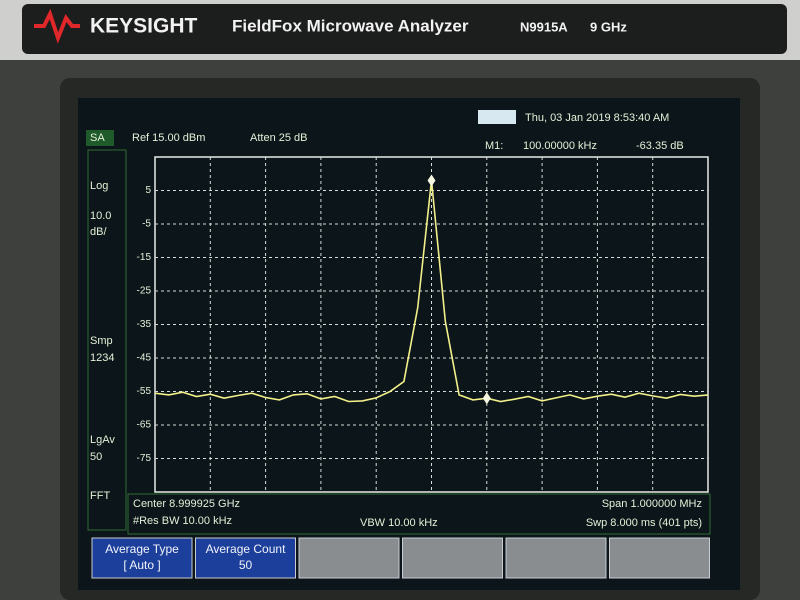  Describe the element at coordinates (142, 549) in the screenshot. I see `softkey-title: Average Type` at that location.